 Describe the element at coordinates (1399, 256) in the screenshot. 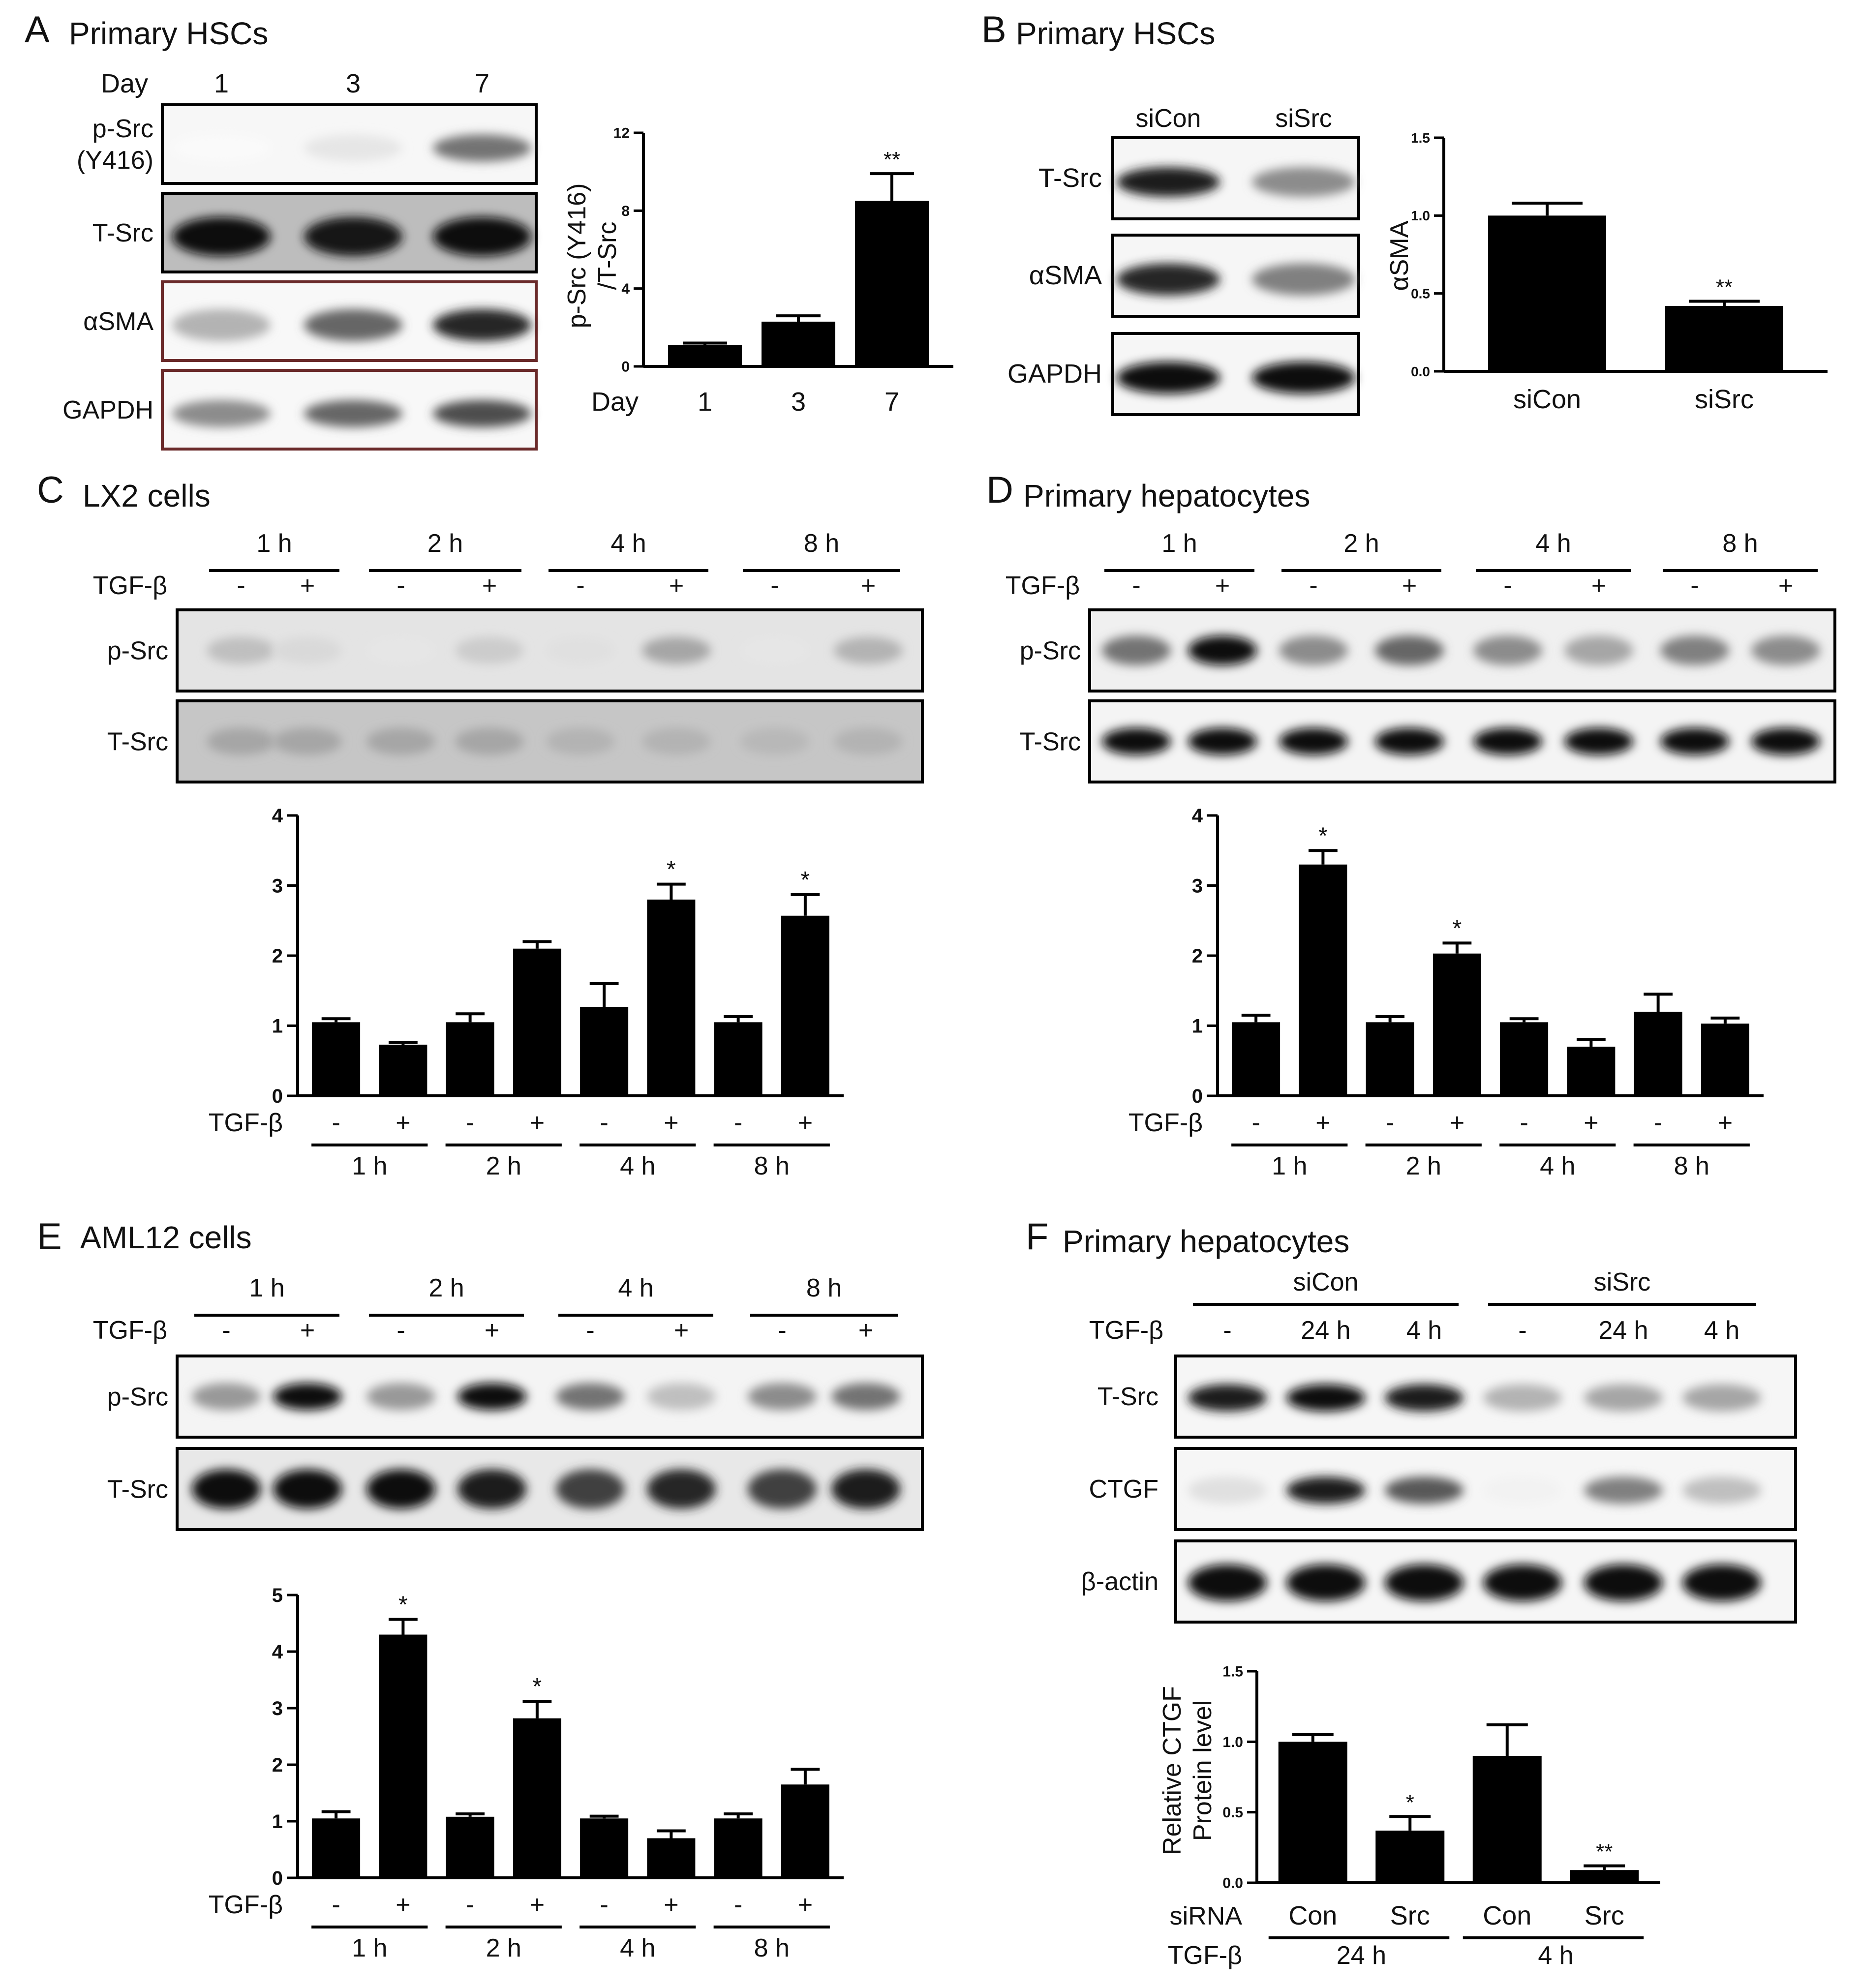

I see `y-axis-label: αSMA` at that location.